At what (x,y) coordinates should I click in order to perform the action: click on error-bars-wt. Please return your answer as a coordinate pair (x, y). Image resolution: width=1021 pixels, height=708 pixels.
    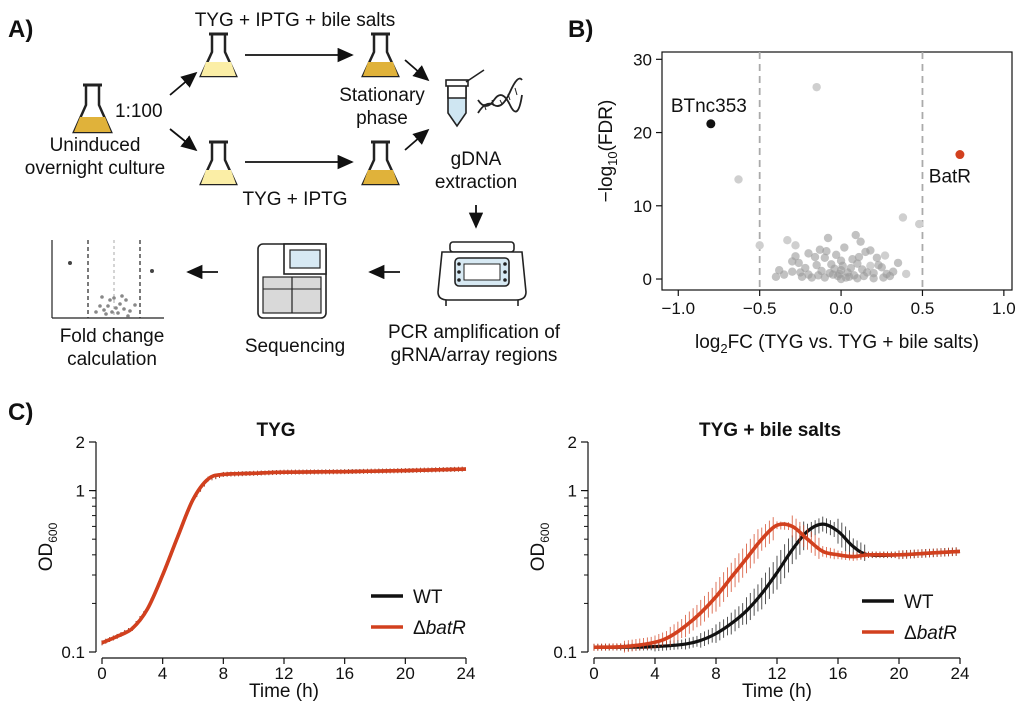
    Looking at the image, I should click on (775, 584).